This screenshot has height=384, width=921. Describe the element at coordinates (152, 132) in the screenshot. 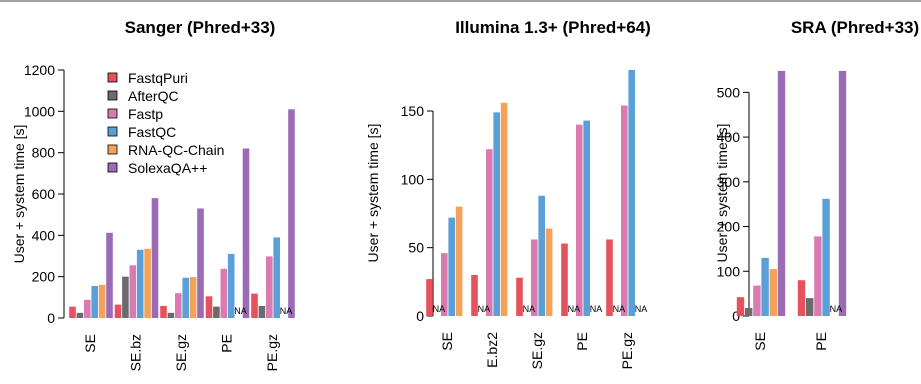

I see `legend-label: FastQC` at that location.